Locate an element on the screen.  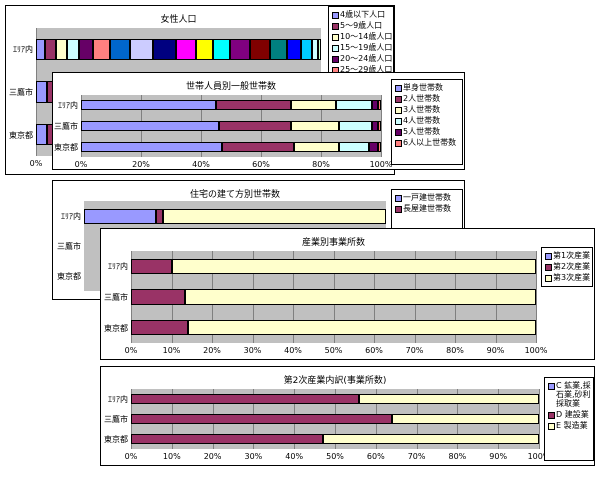
grid-line is located at coordinates (536, 297).